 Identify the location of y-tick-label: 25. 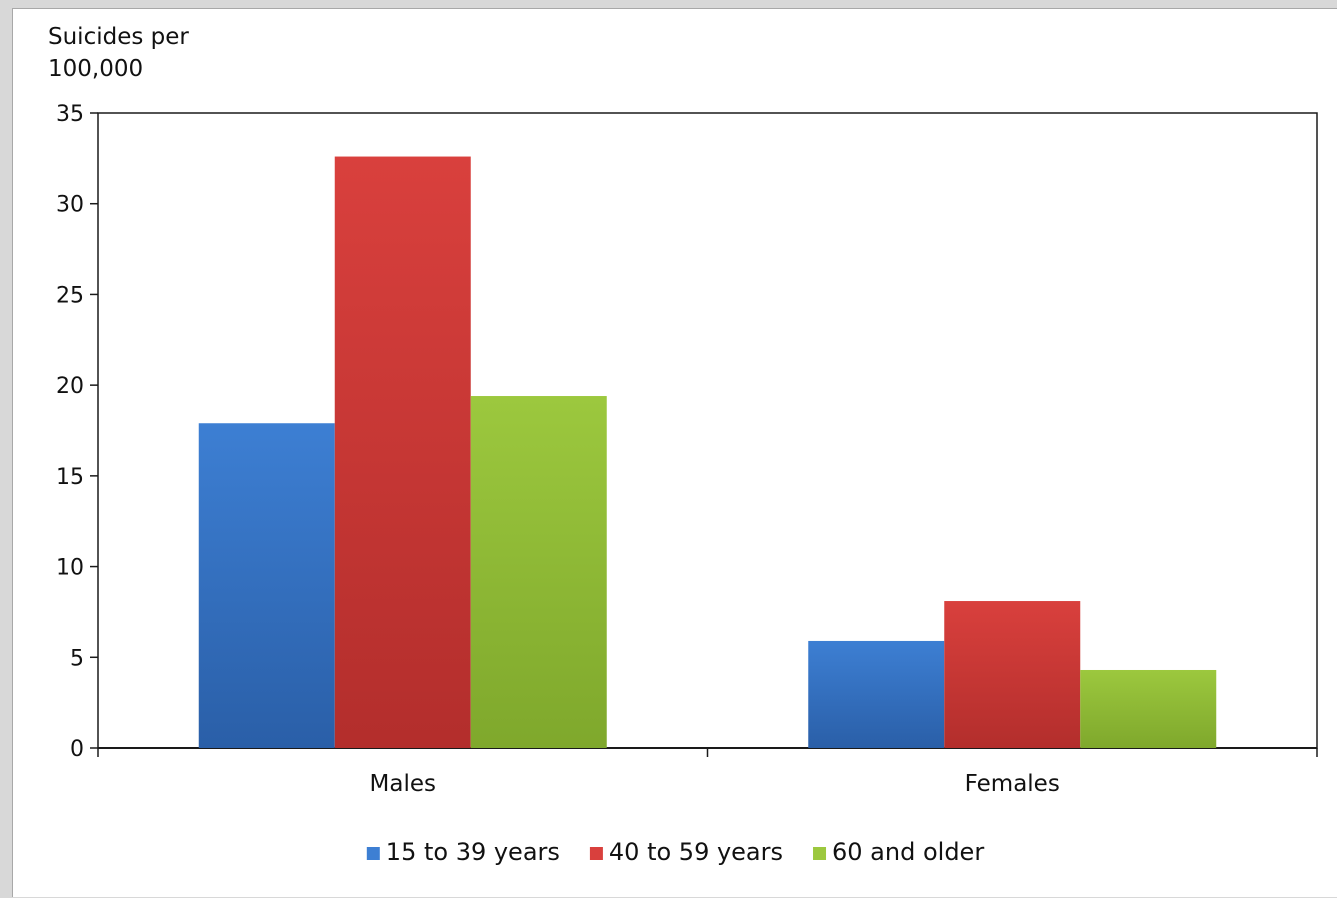
(70, 295).